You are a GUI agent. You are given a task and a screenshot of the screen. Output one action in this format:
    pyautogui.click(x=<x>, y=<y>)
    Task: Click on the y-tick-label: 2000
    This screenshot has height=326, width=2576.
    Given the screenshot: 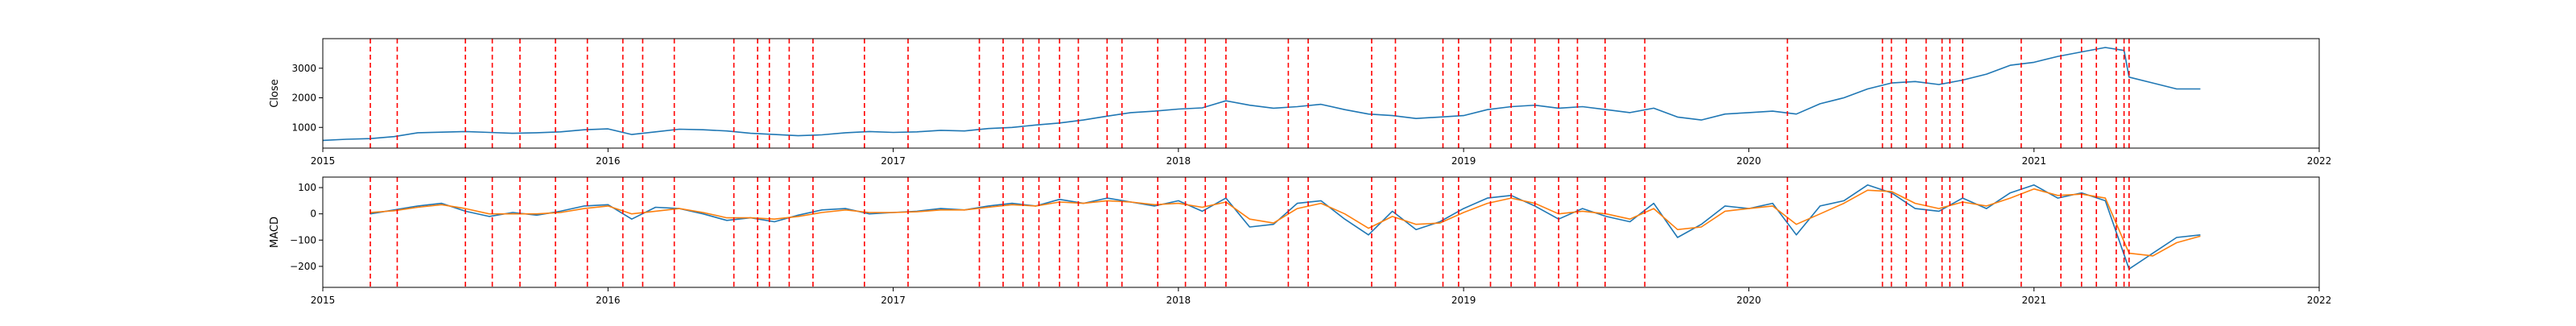 What is the action you would take?
    pyautogui.click(x=303, y=98)
    